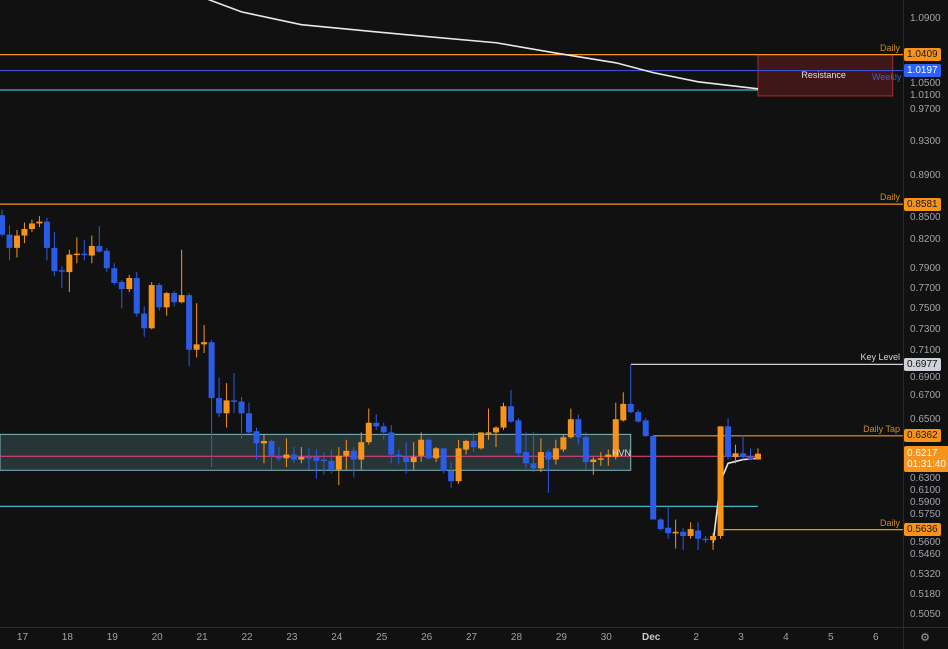 The width and height of the screenshot is (948, 649). Describe the element at coordinates (925, 109) in the screenshot. I see `price-tick: 0.9700` at that location.